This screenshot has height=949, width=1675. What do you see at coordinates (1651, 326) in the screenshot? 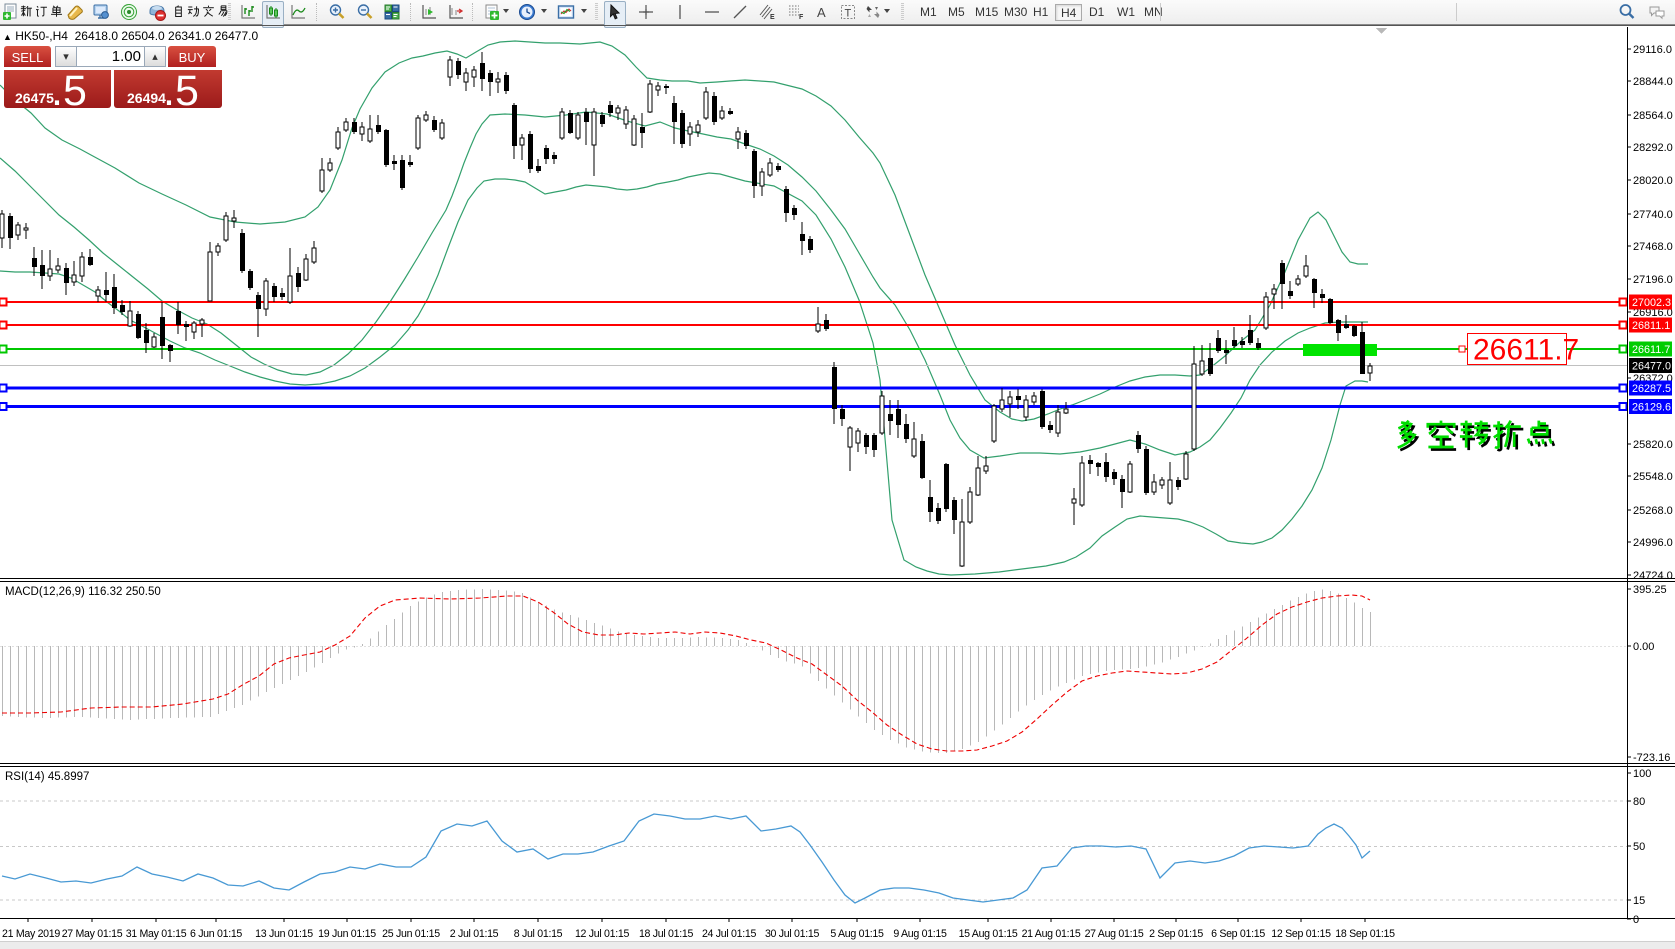
I see `svg-text: 26811.1` at bounding box center [1651, 326].